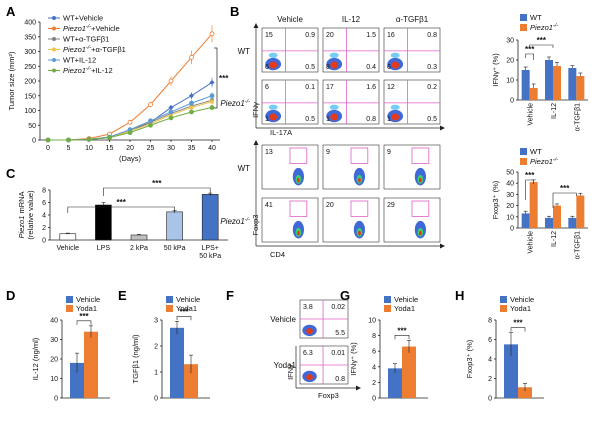  Describe the element at coordinates (256, 25) in the screenshot. I see `y-arrow-head` at that location.